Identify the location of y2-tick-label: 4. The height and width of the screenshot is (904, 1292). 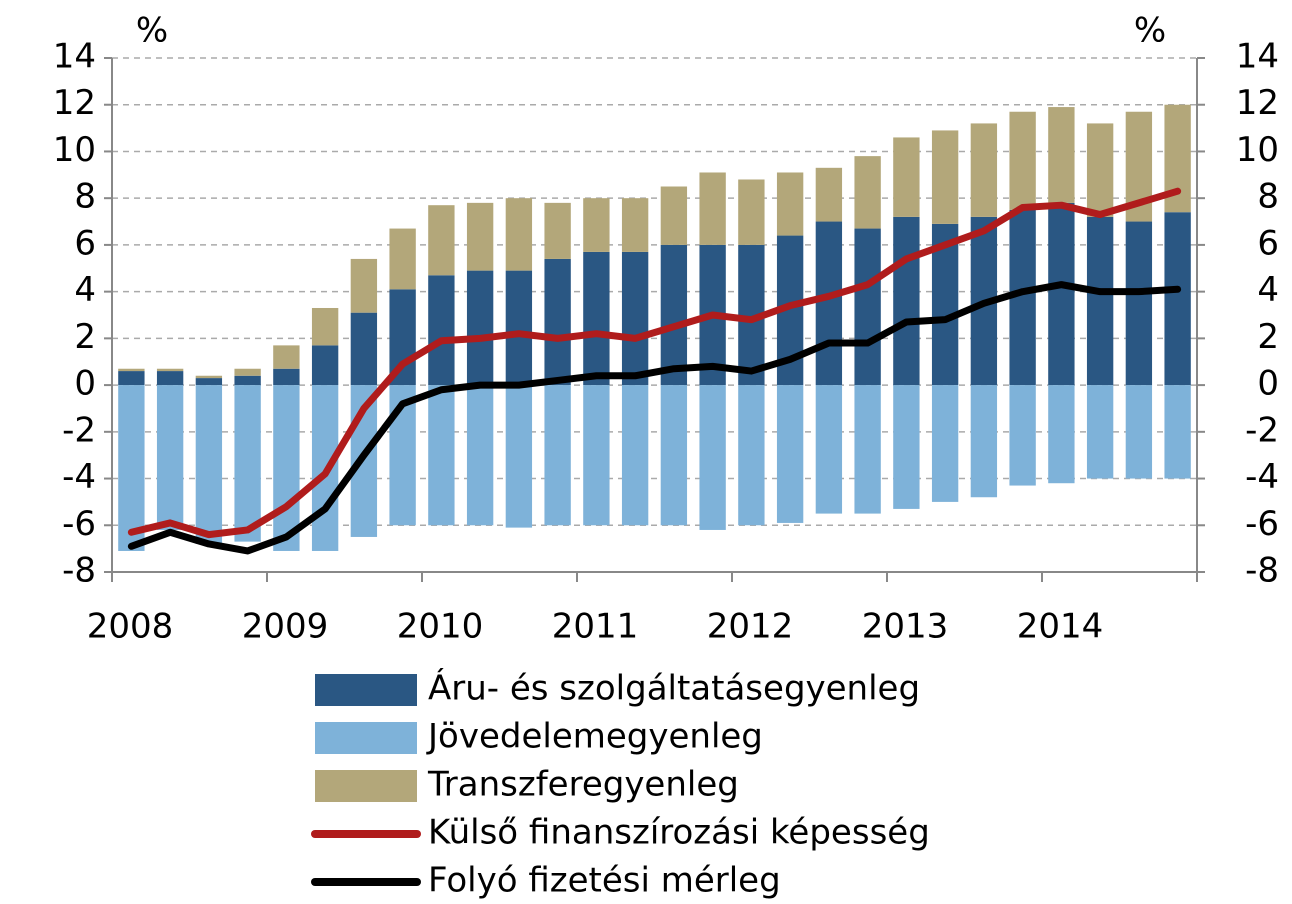
(1268, 290).